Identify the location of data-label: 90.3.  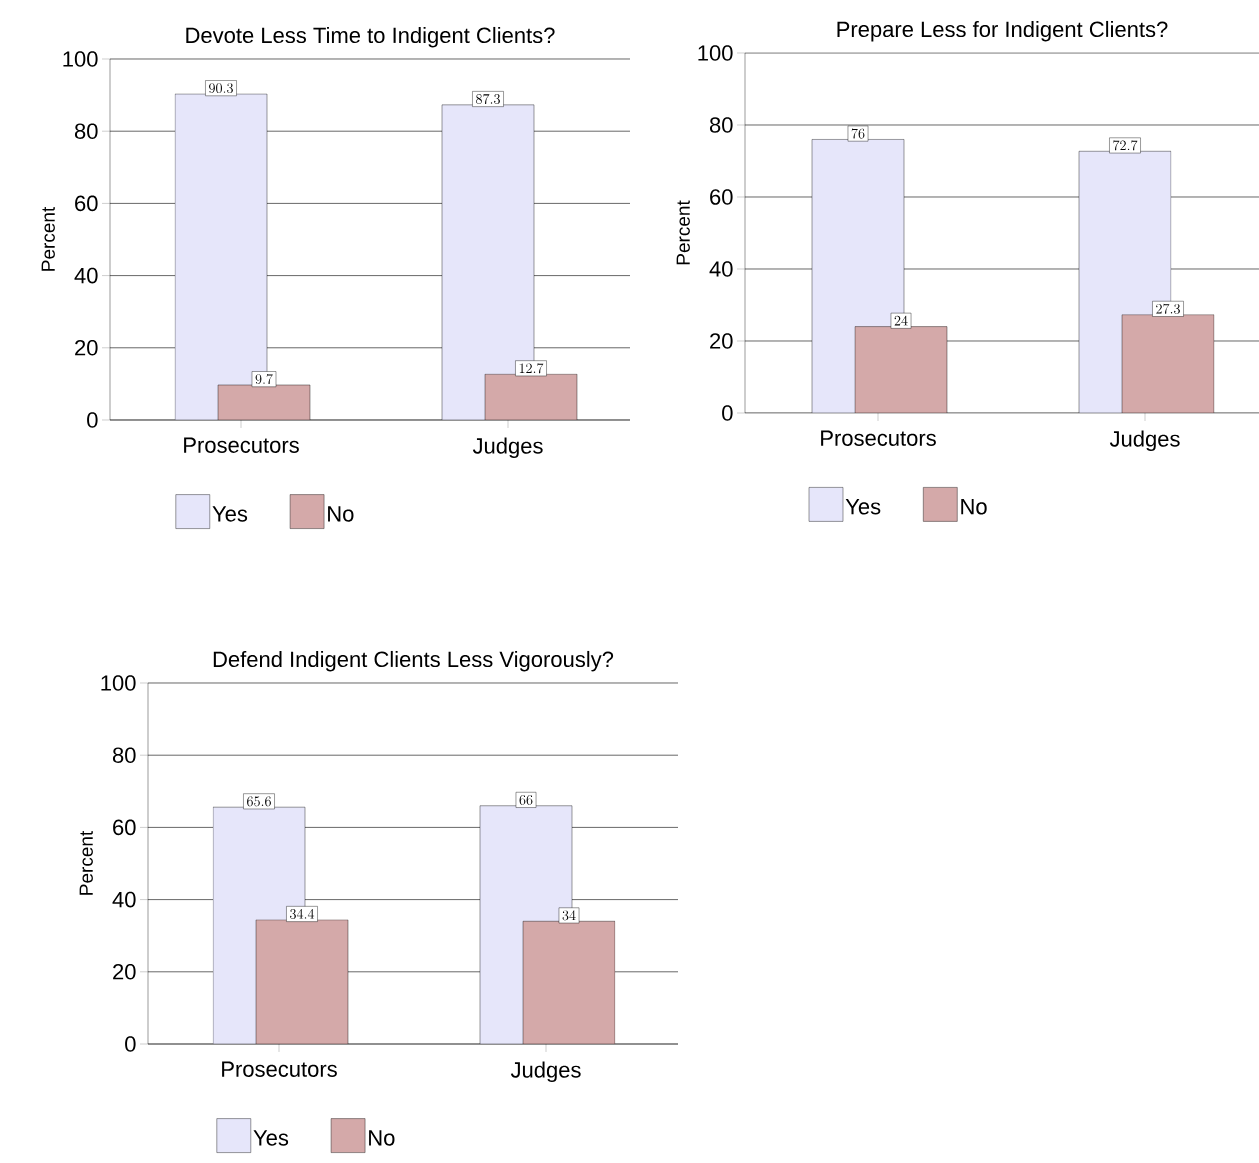
(221, 88).